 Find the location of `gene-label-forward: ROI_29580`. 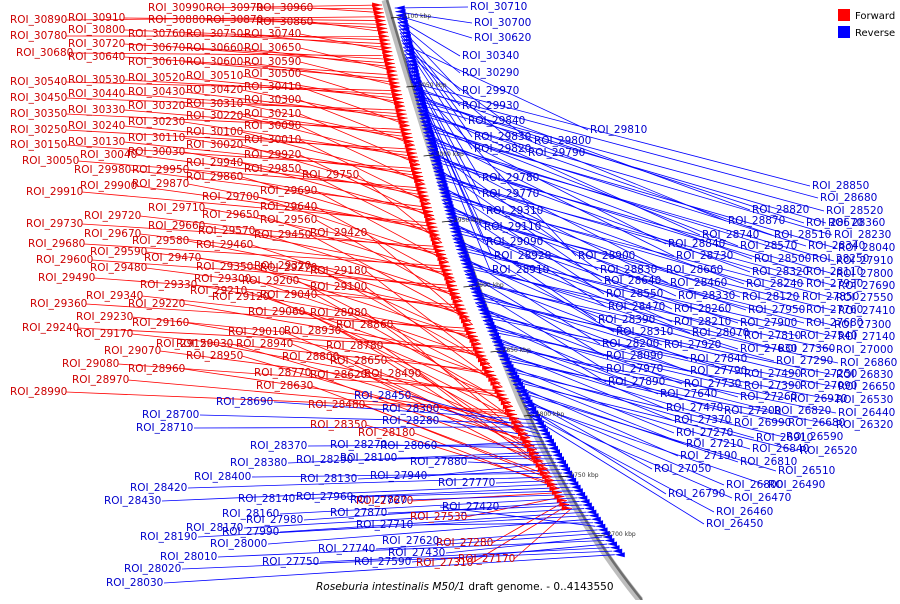

gene-label-forward: ROI_29580 is located at coordinates (160, 241).